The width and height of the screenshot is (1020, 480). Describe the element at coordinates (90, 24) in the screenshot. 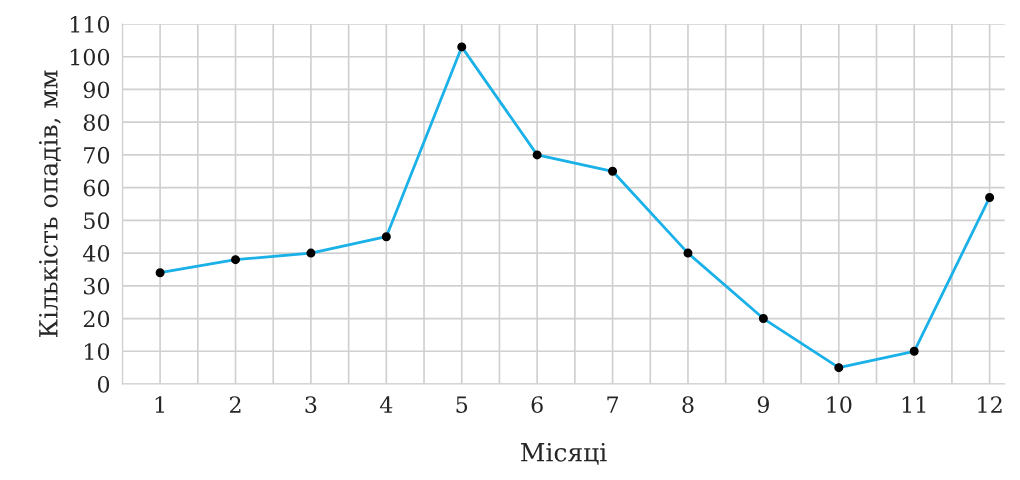

I see `y-tick-label: 110` at that location.